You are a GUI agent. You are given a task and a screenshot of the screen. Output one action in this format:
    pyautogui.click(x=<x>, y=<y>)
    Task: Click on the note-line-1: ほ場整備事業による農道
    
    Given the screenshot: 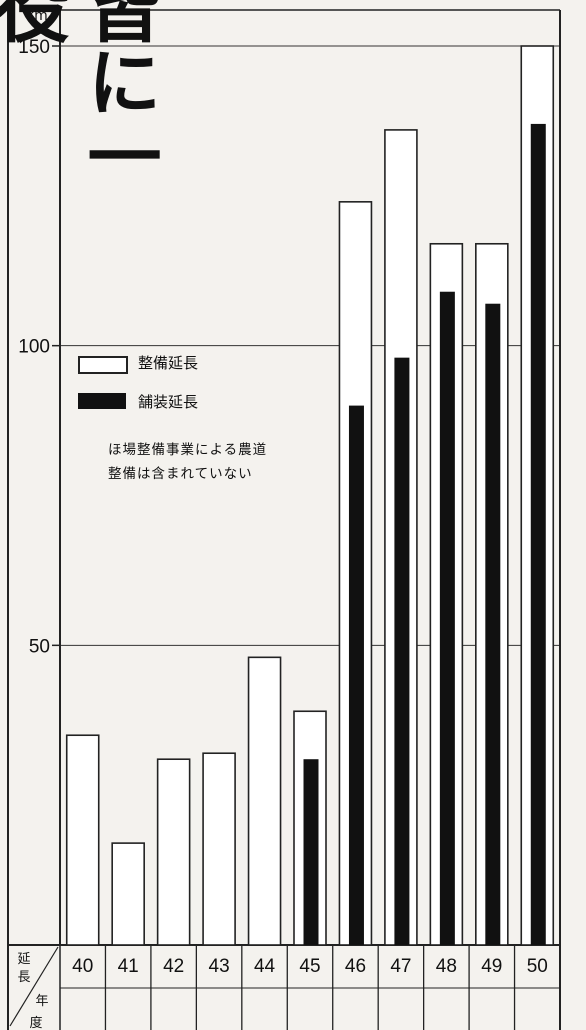 What is the action you would take?
    pyautogui.click(x=188, y=450)
    